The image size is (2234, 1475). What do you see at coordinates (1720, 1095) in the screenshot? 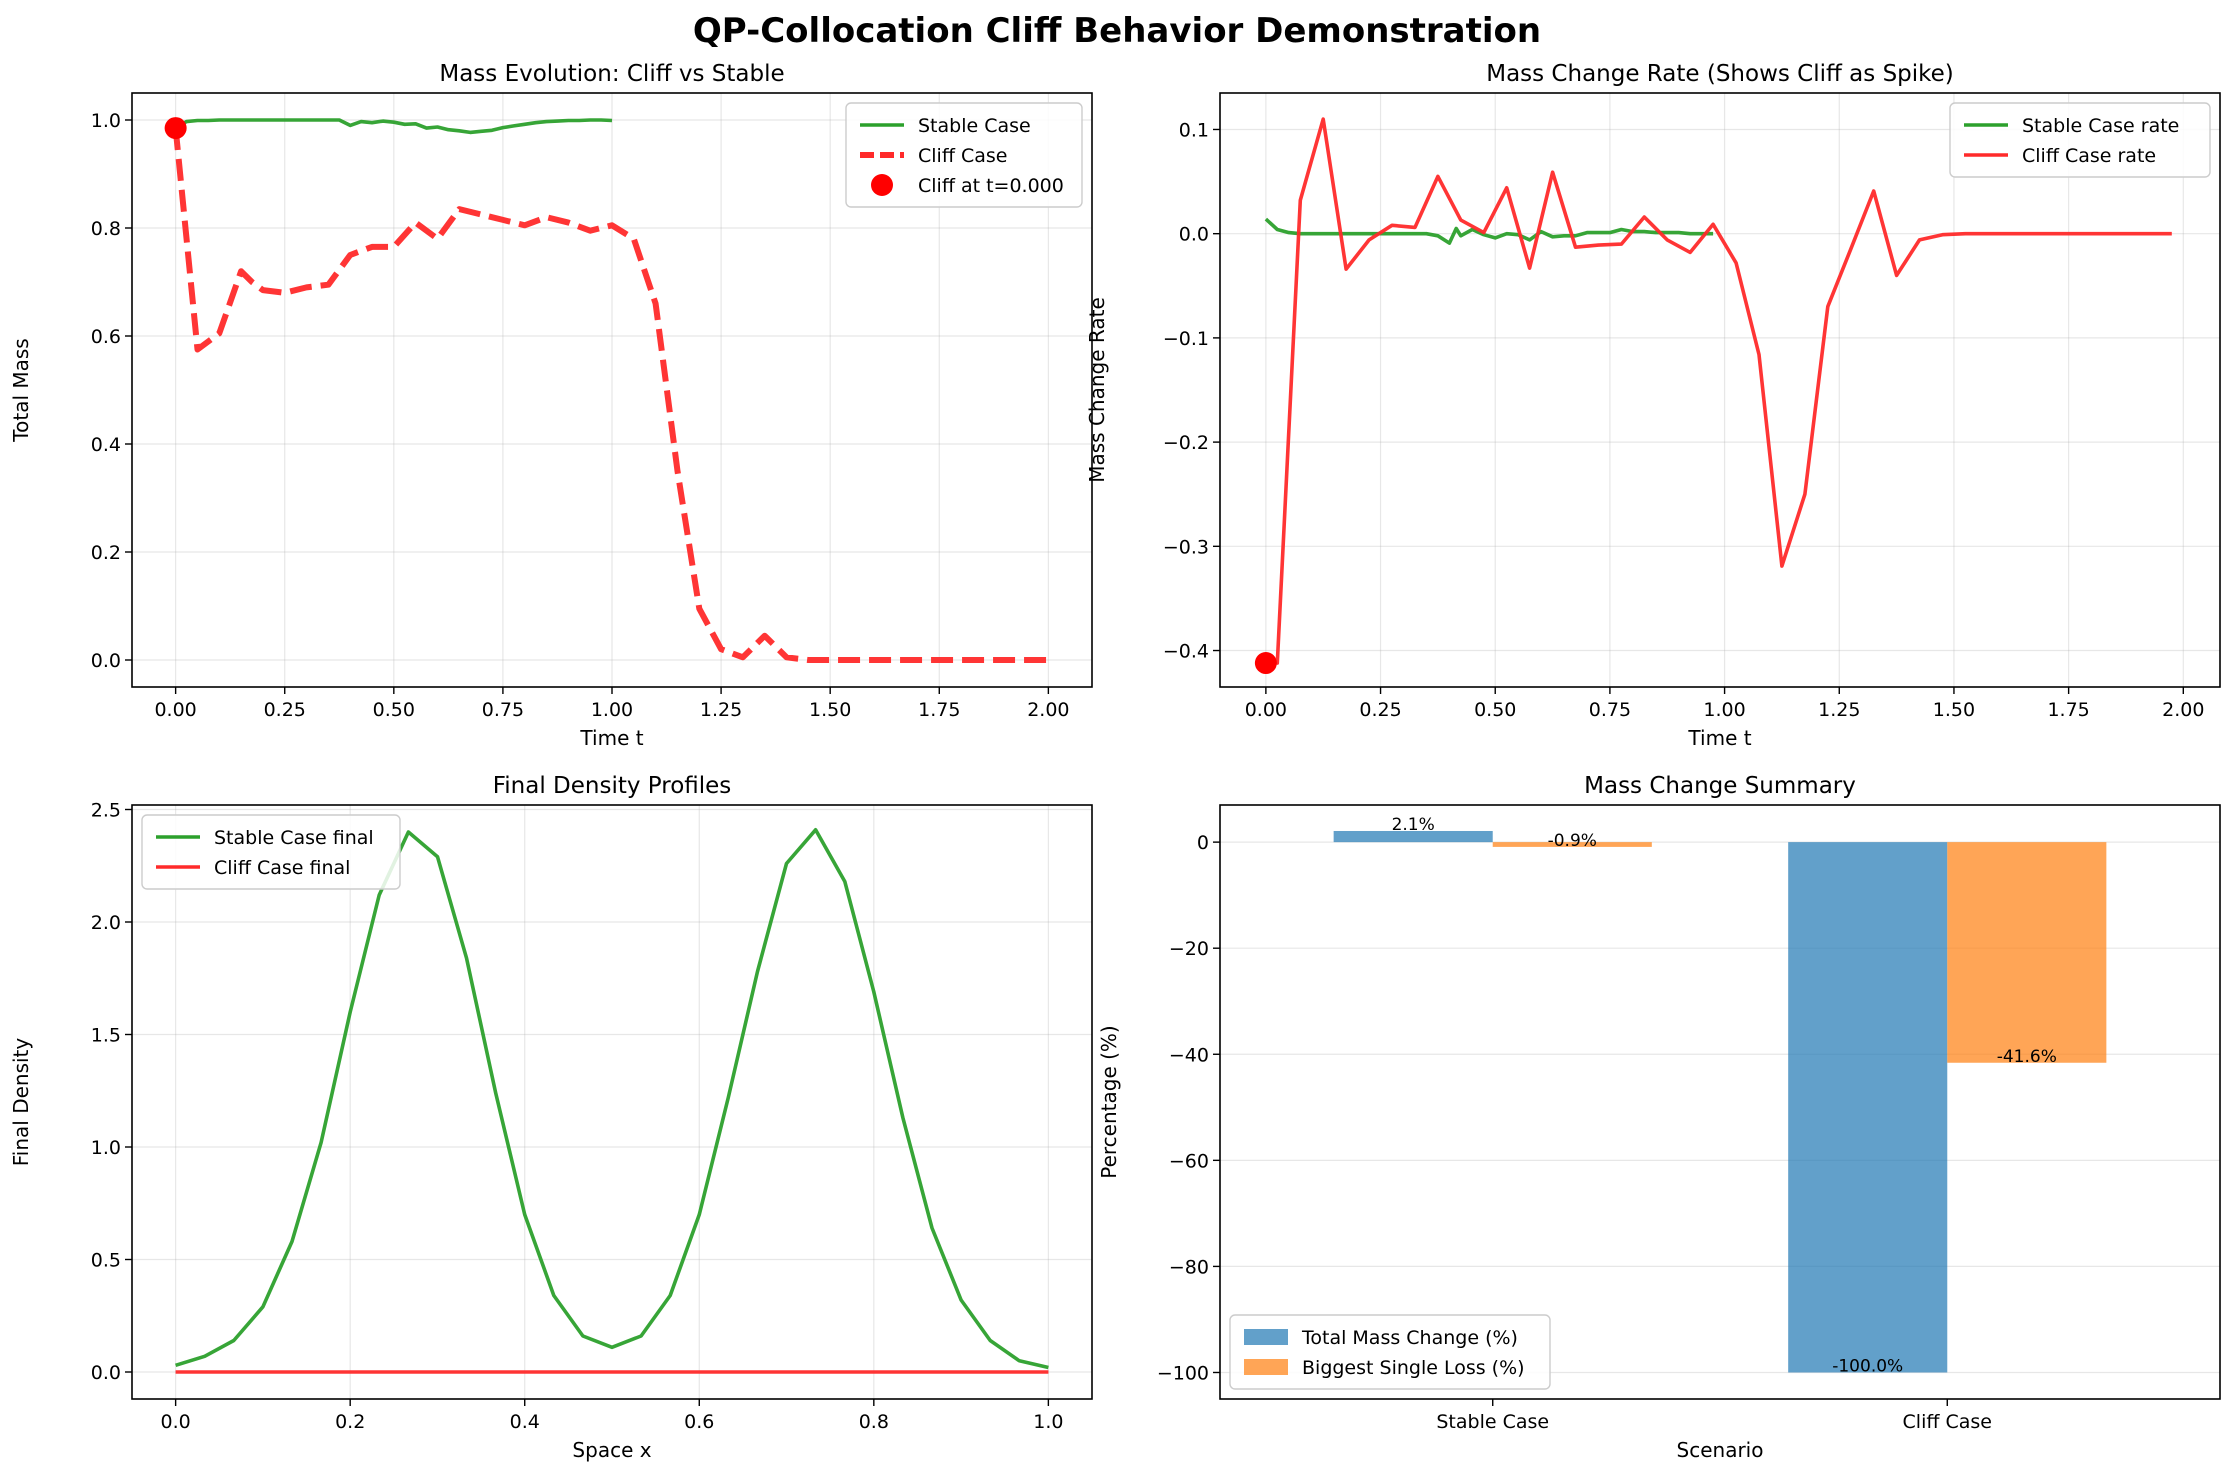
I see `mass-change-summary-bars-group: 2.1% -100.0% -0.9% -41.6%` at bounding box center [1720, 1095].